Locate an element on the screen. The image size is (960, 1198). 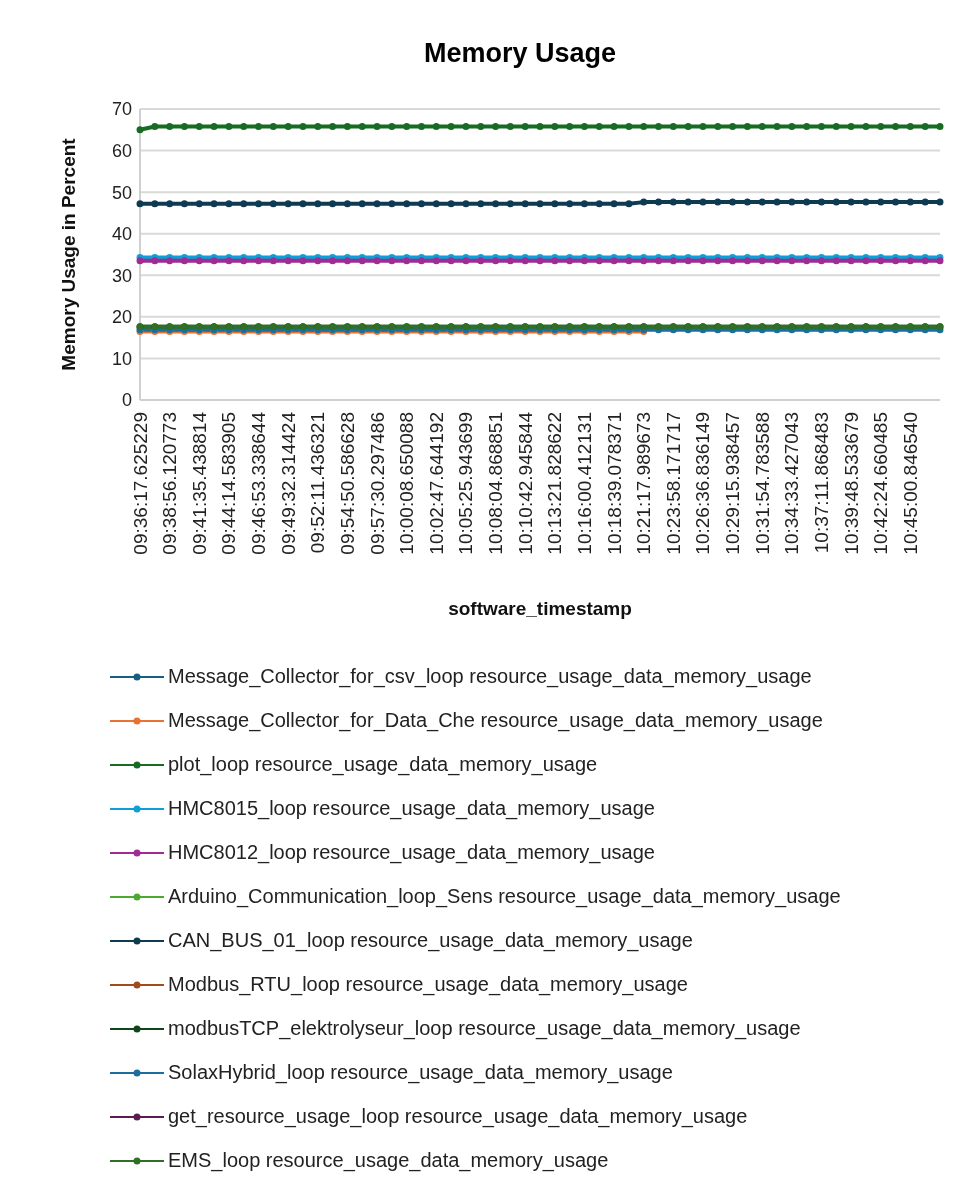
x-tick-label: 09:54:50.586628 is located at coordinates (347, 483).